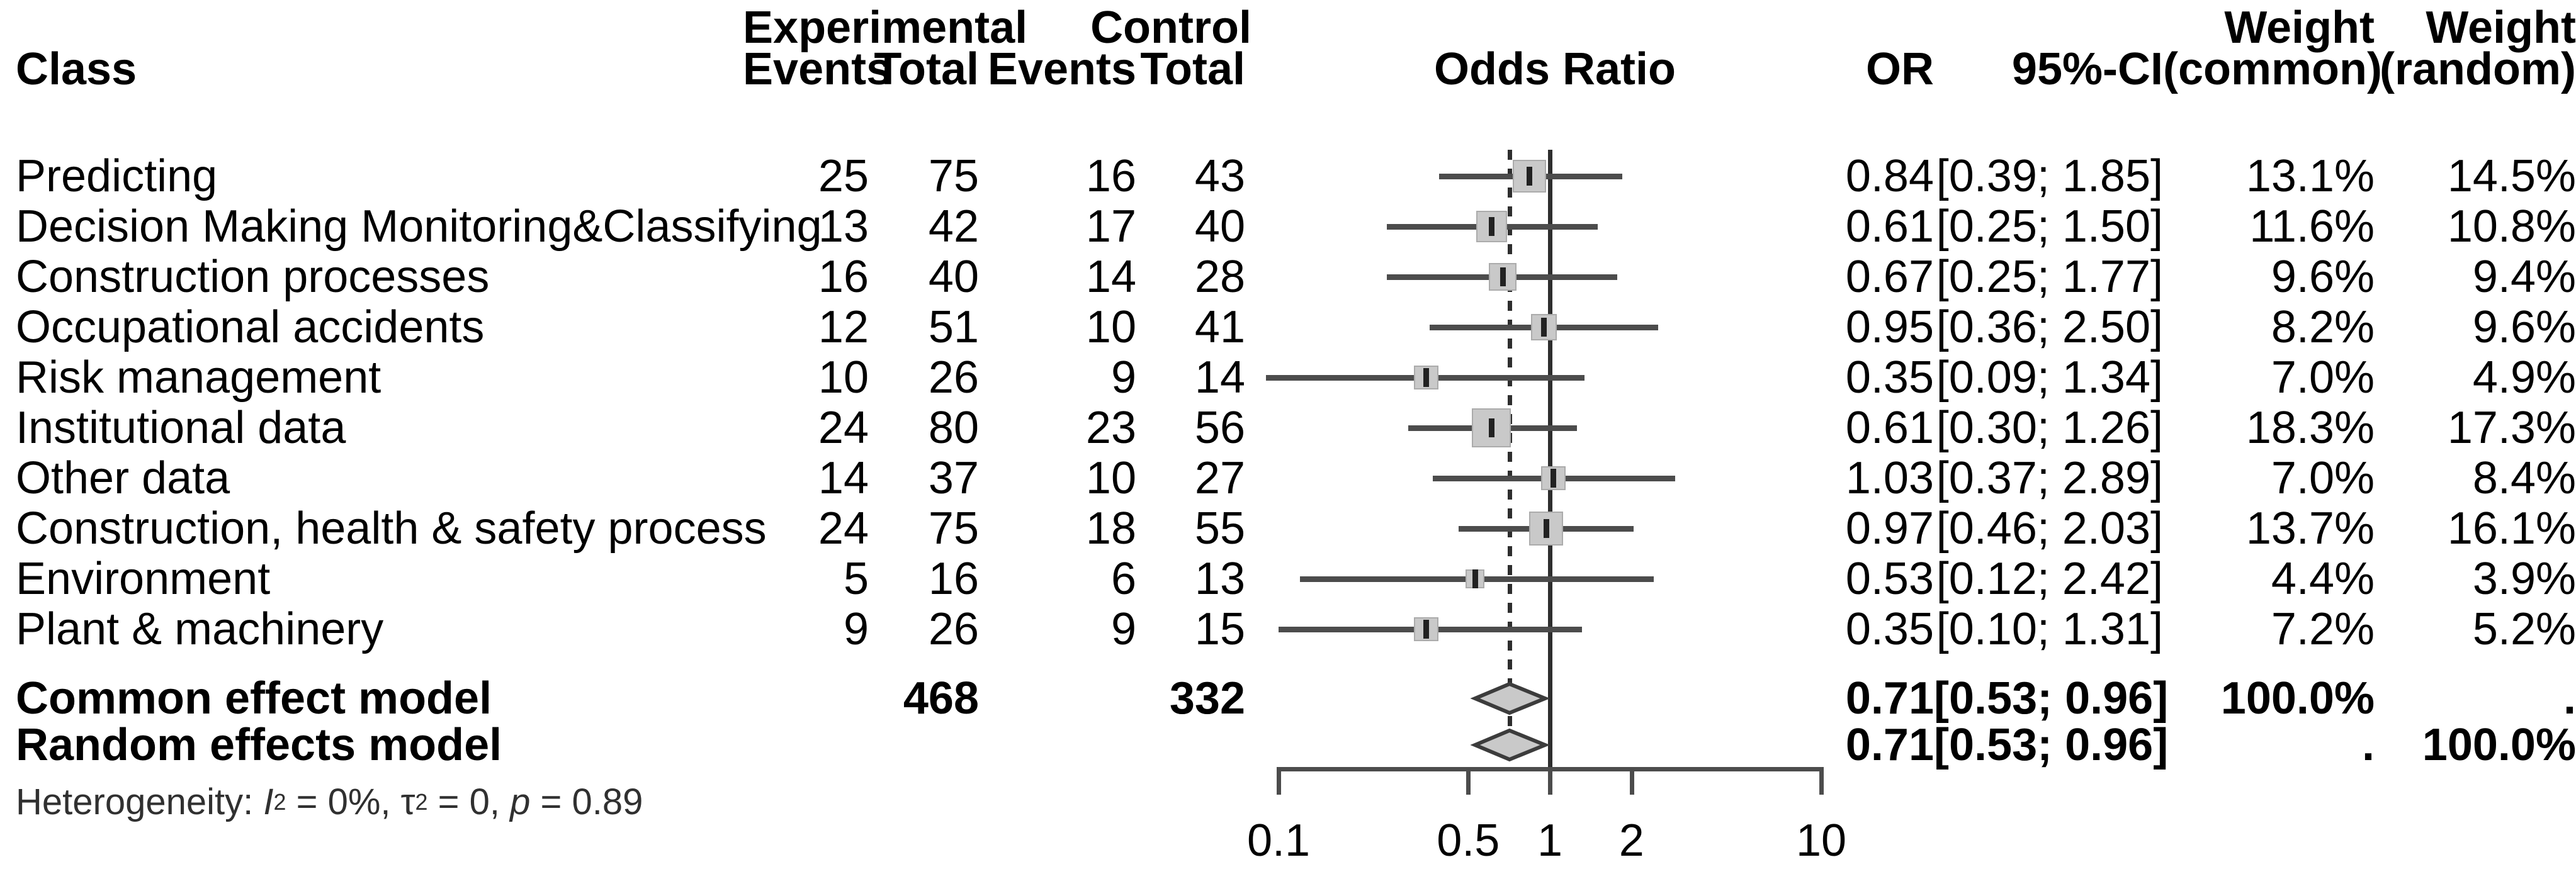 The width and height of the screenshot is (2576, 879). Describe the element at coordinates (953, 528) in the screenshot. I see `row-exp-total: 75` at that location.